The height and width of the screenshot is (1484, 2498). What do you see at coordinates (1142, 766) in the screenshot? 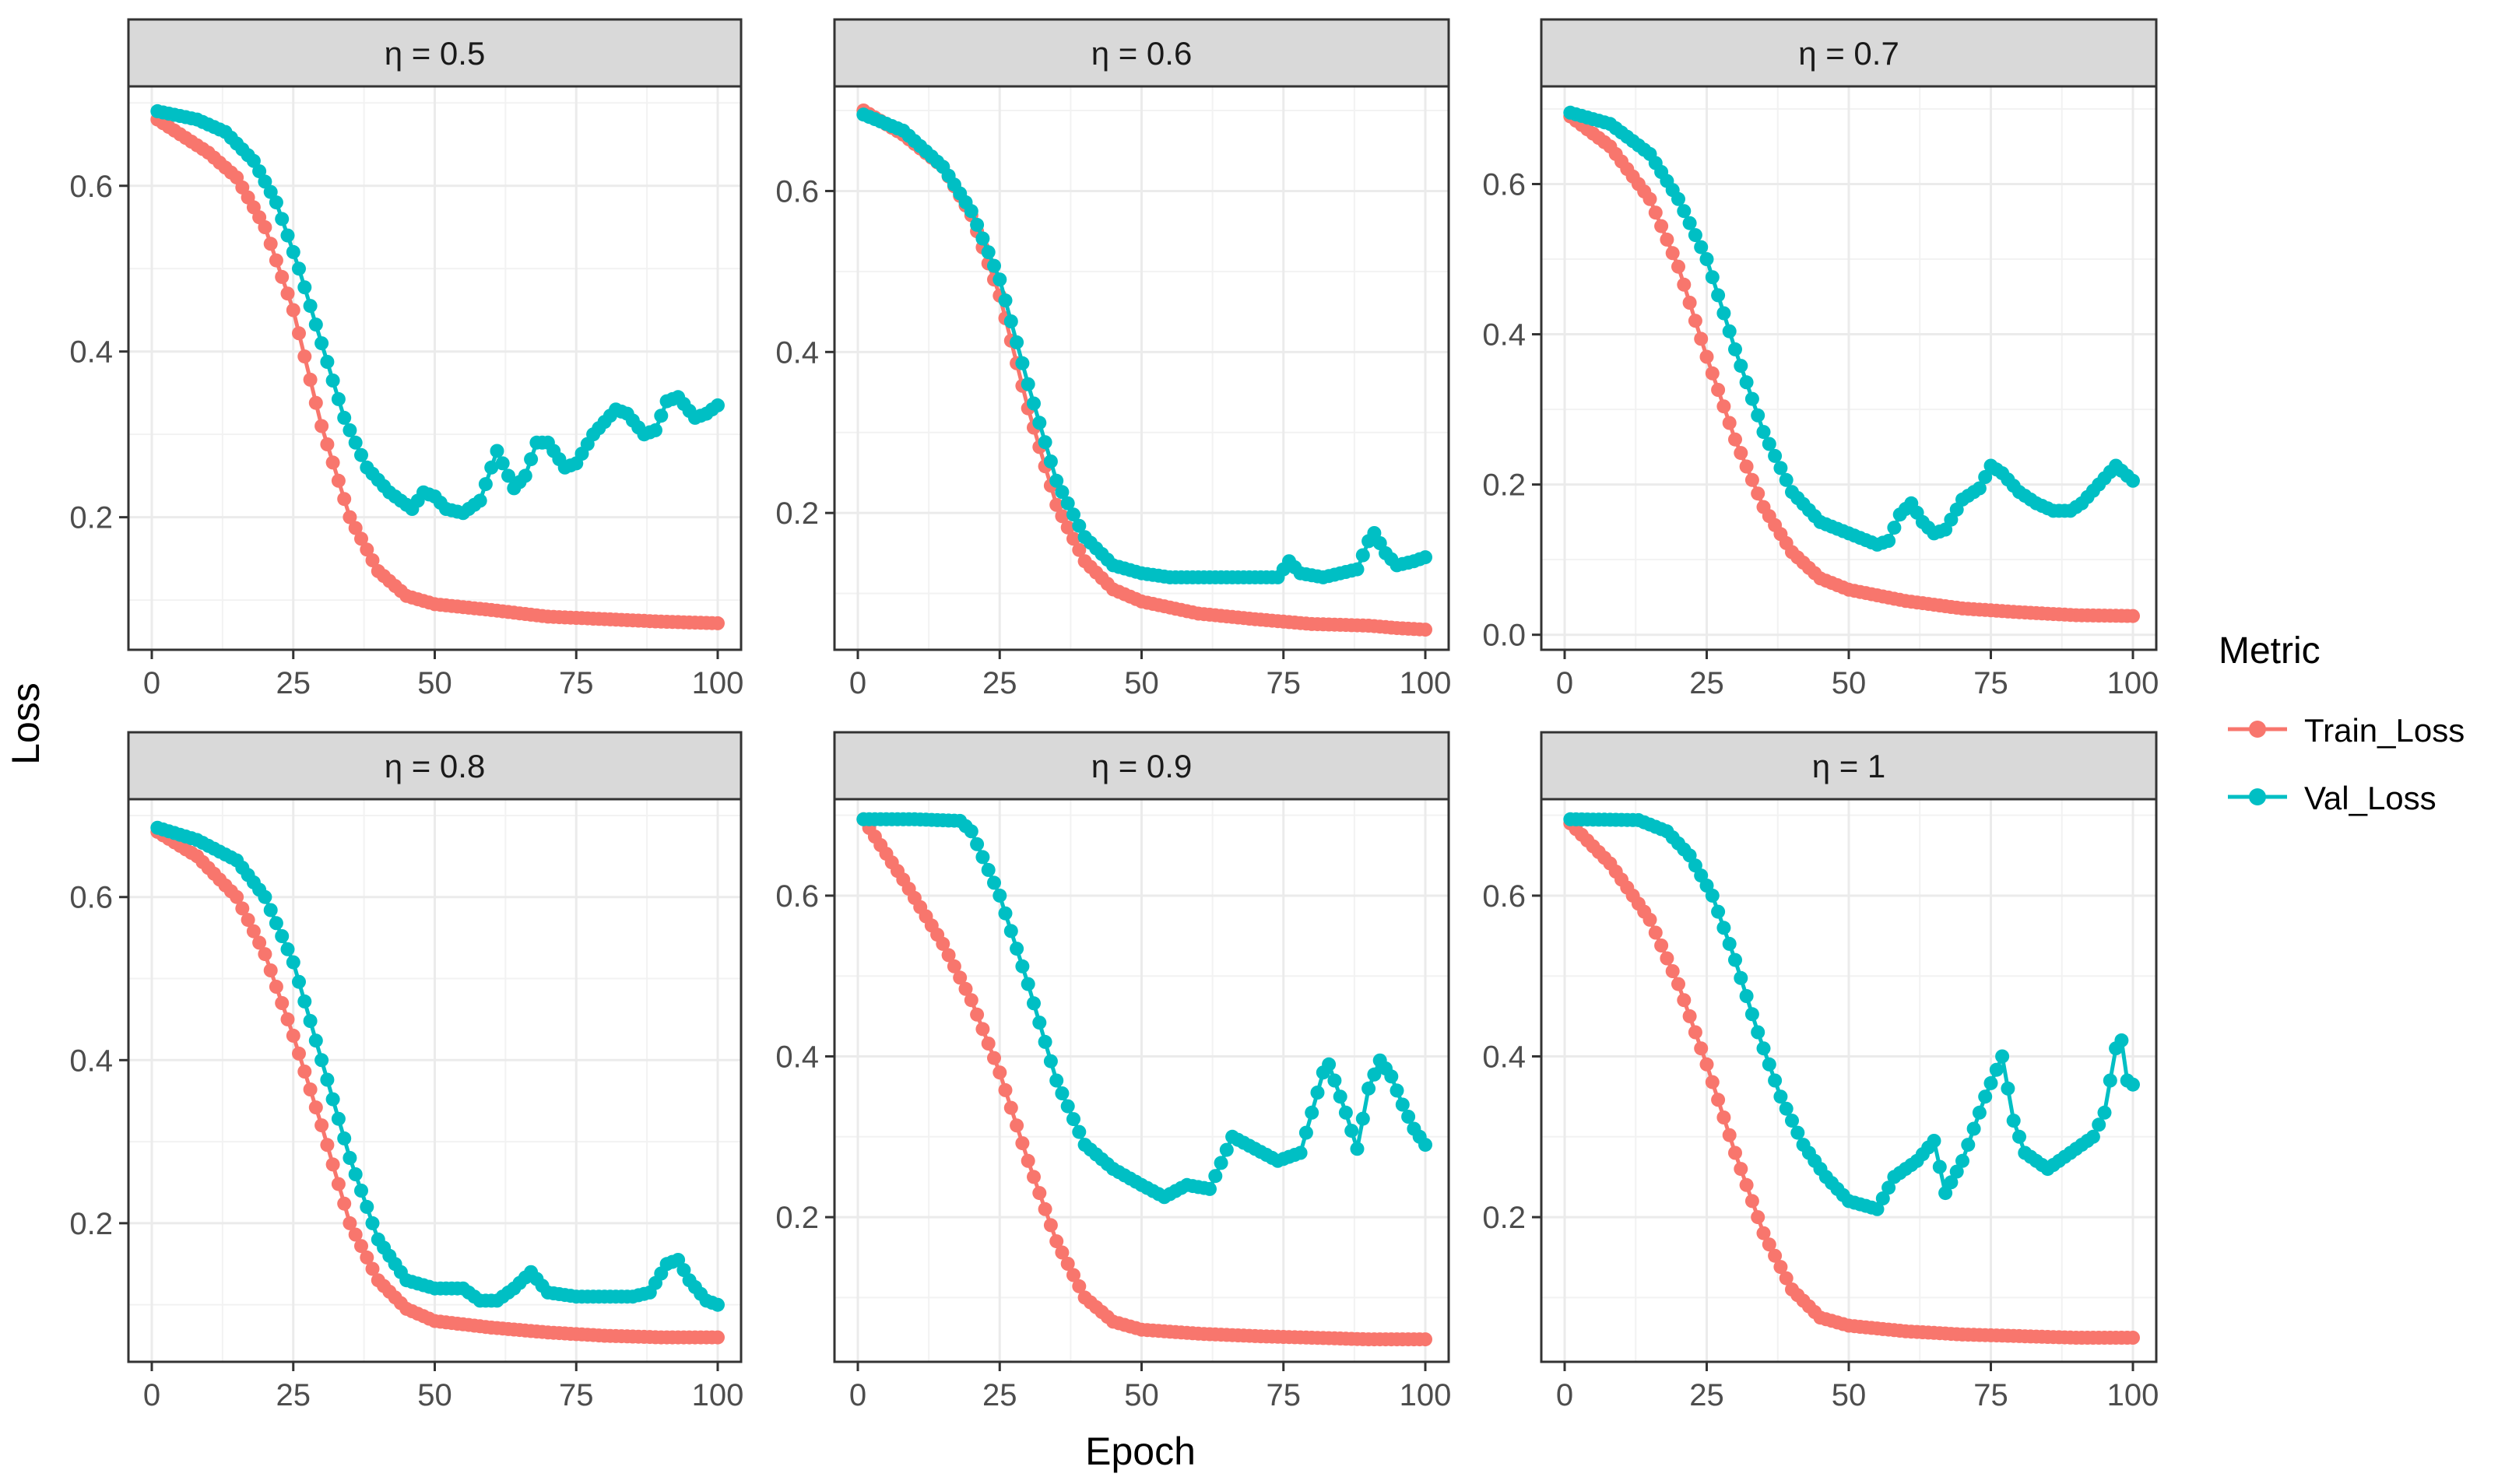
I see `panel-strip-title: η = 0.9` at bounding box center [1142, 766].